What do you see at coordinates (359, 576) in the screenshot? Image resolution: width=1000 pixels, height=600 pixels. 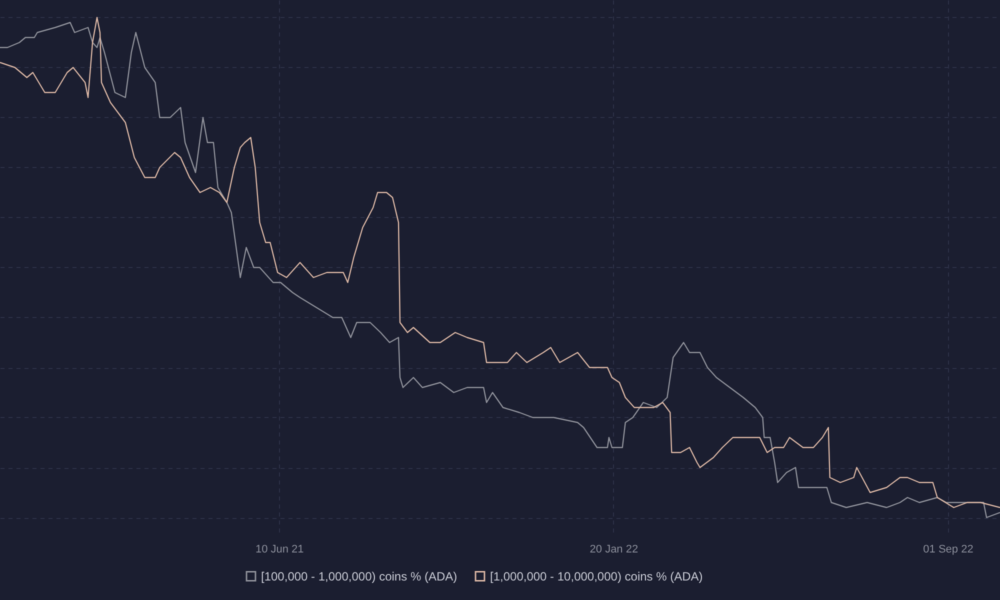 I see `legend-label: [100,000 - 1,000,000) coins % (ADA)` at bounding box center [359, 576].